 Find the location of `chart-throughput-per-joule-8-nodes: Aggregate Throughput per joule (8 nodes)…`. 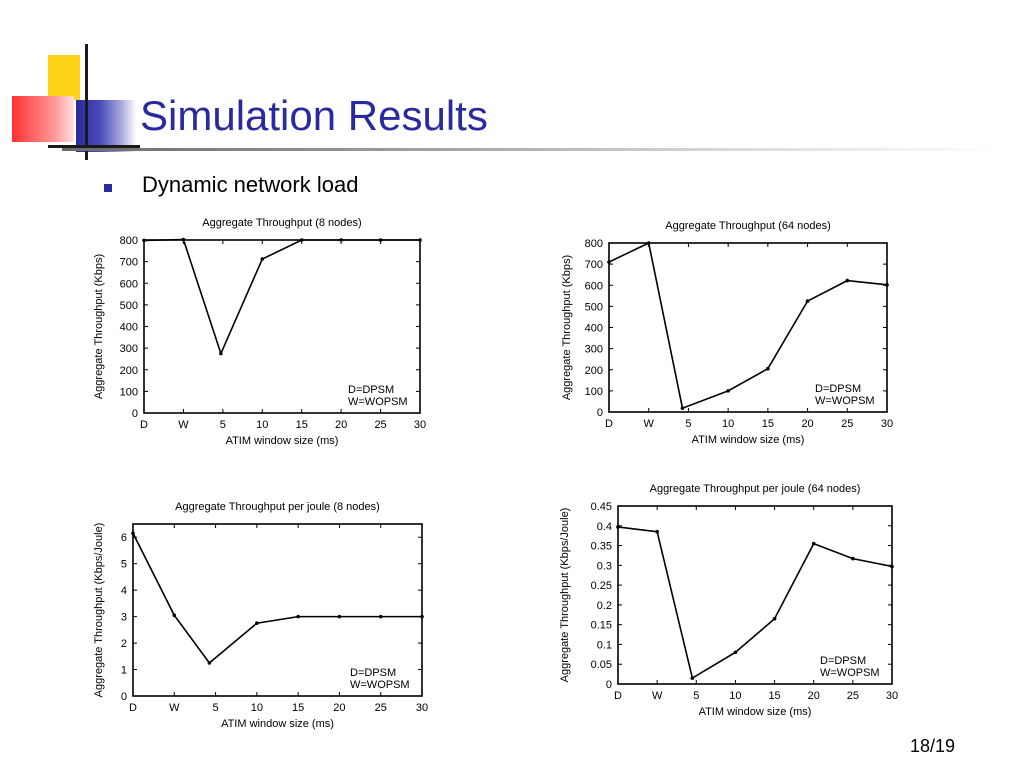

chart-throughput-per-joule-8-nodes: Aggregate Throughput per joule (8 nodes)… is located at coordinates (265, 617).